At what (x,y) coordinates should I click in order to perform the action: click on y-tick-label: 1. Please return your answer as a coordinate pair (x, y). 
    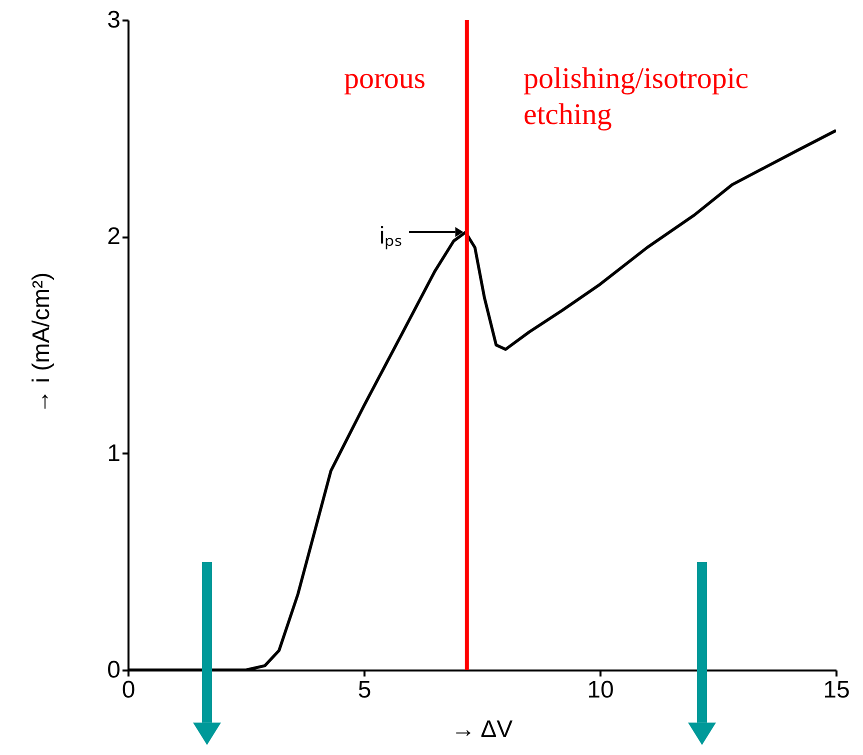
    Looking at the image, I should click on (113, 453).